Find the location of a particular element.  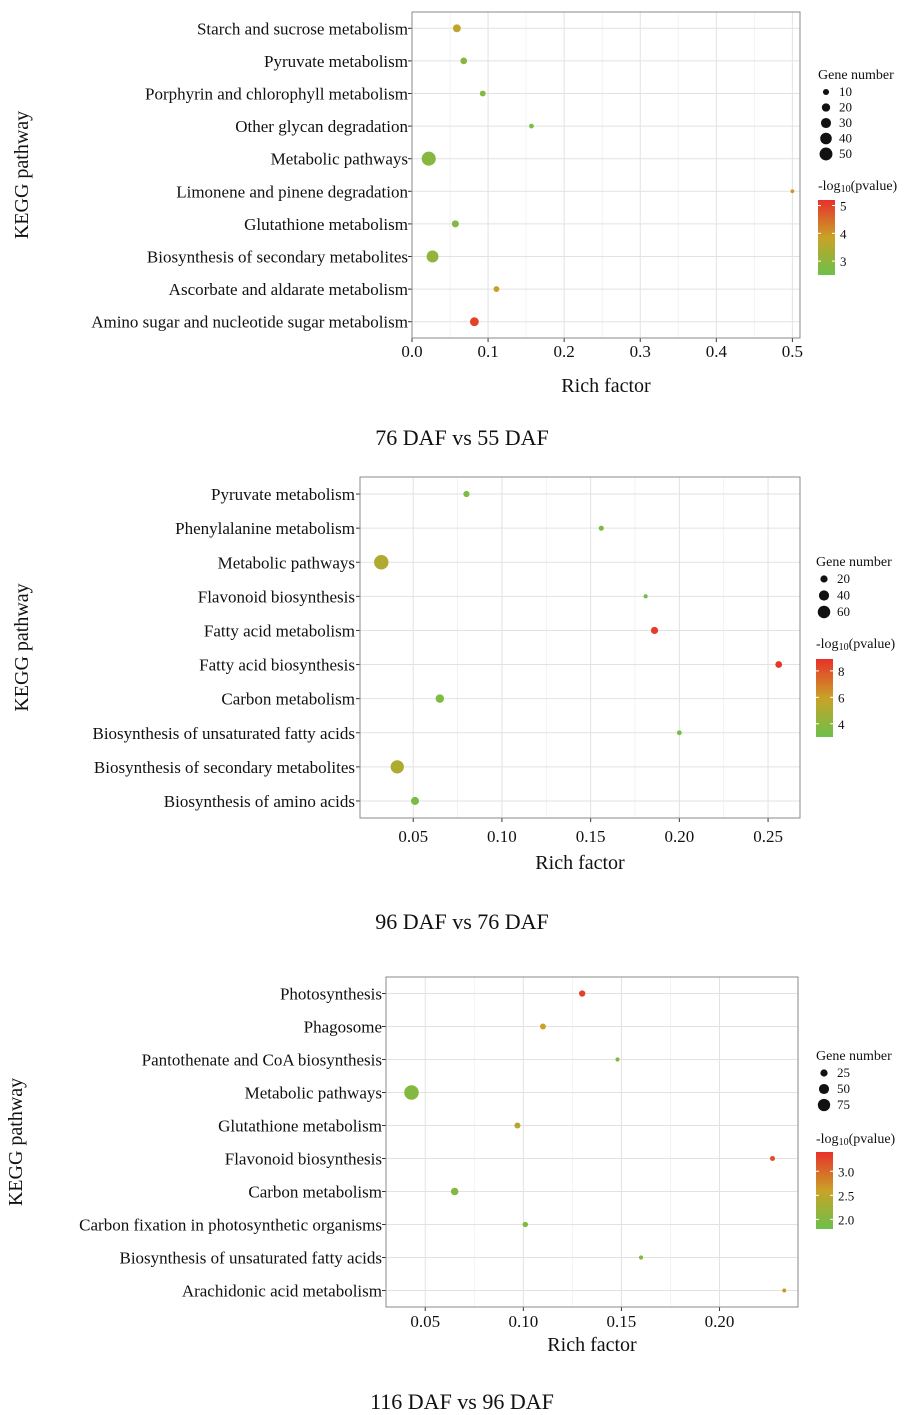

color-legend-label: 2.0 is located at coordinates (846, 1219).